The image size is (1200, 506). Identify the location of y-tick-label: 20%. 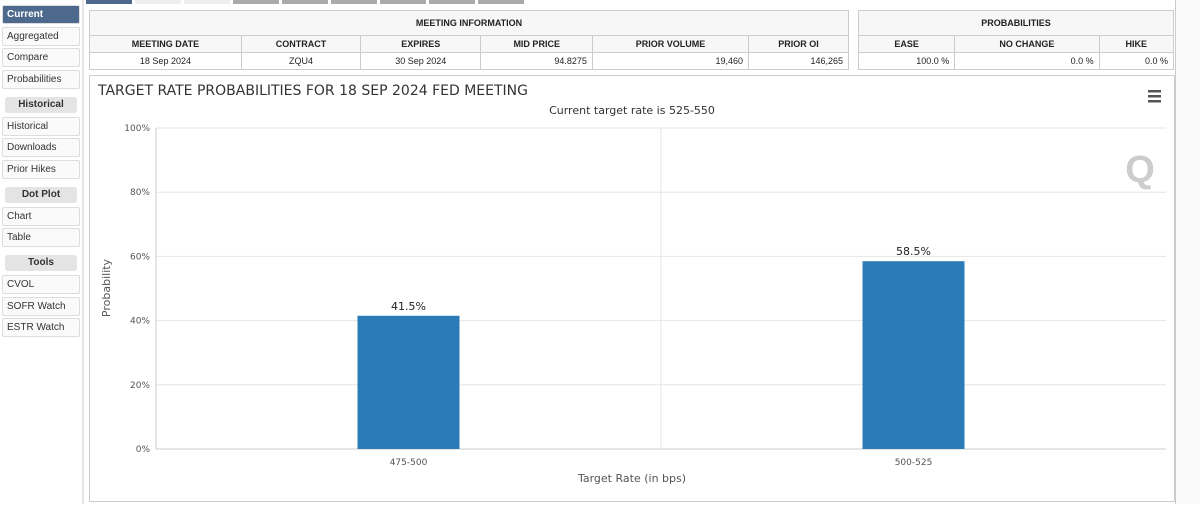
(140, 386).